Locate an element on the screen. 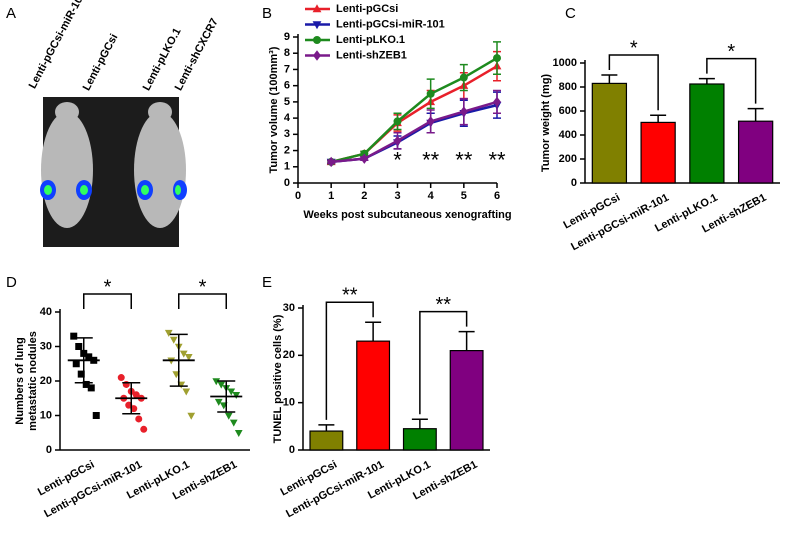 The image size is (786, 537). signal is located at coordinates (113, 190).